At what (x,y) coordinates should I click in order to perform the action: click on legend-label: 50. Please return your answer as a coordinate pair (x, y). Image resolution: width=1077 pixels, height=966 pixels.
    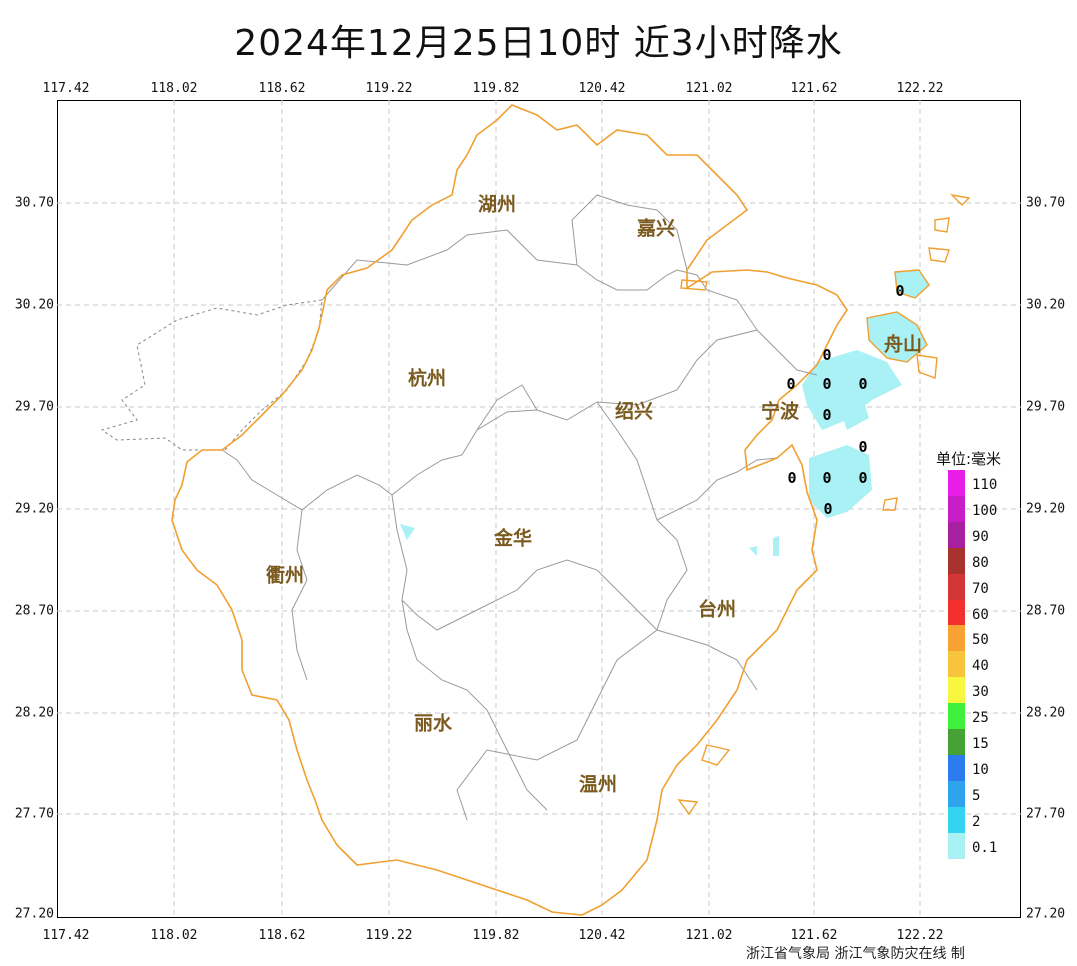
    Looking at the image, I should click on (980, 640).